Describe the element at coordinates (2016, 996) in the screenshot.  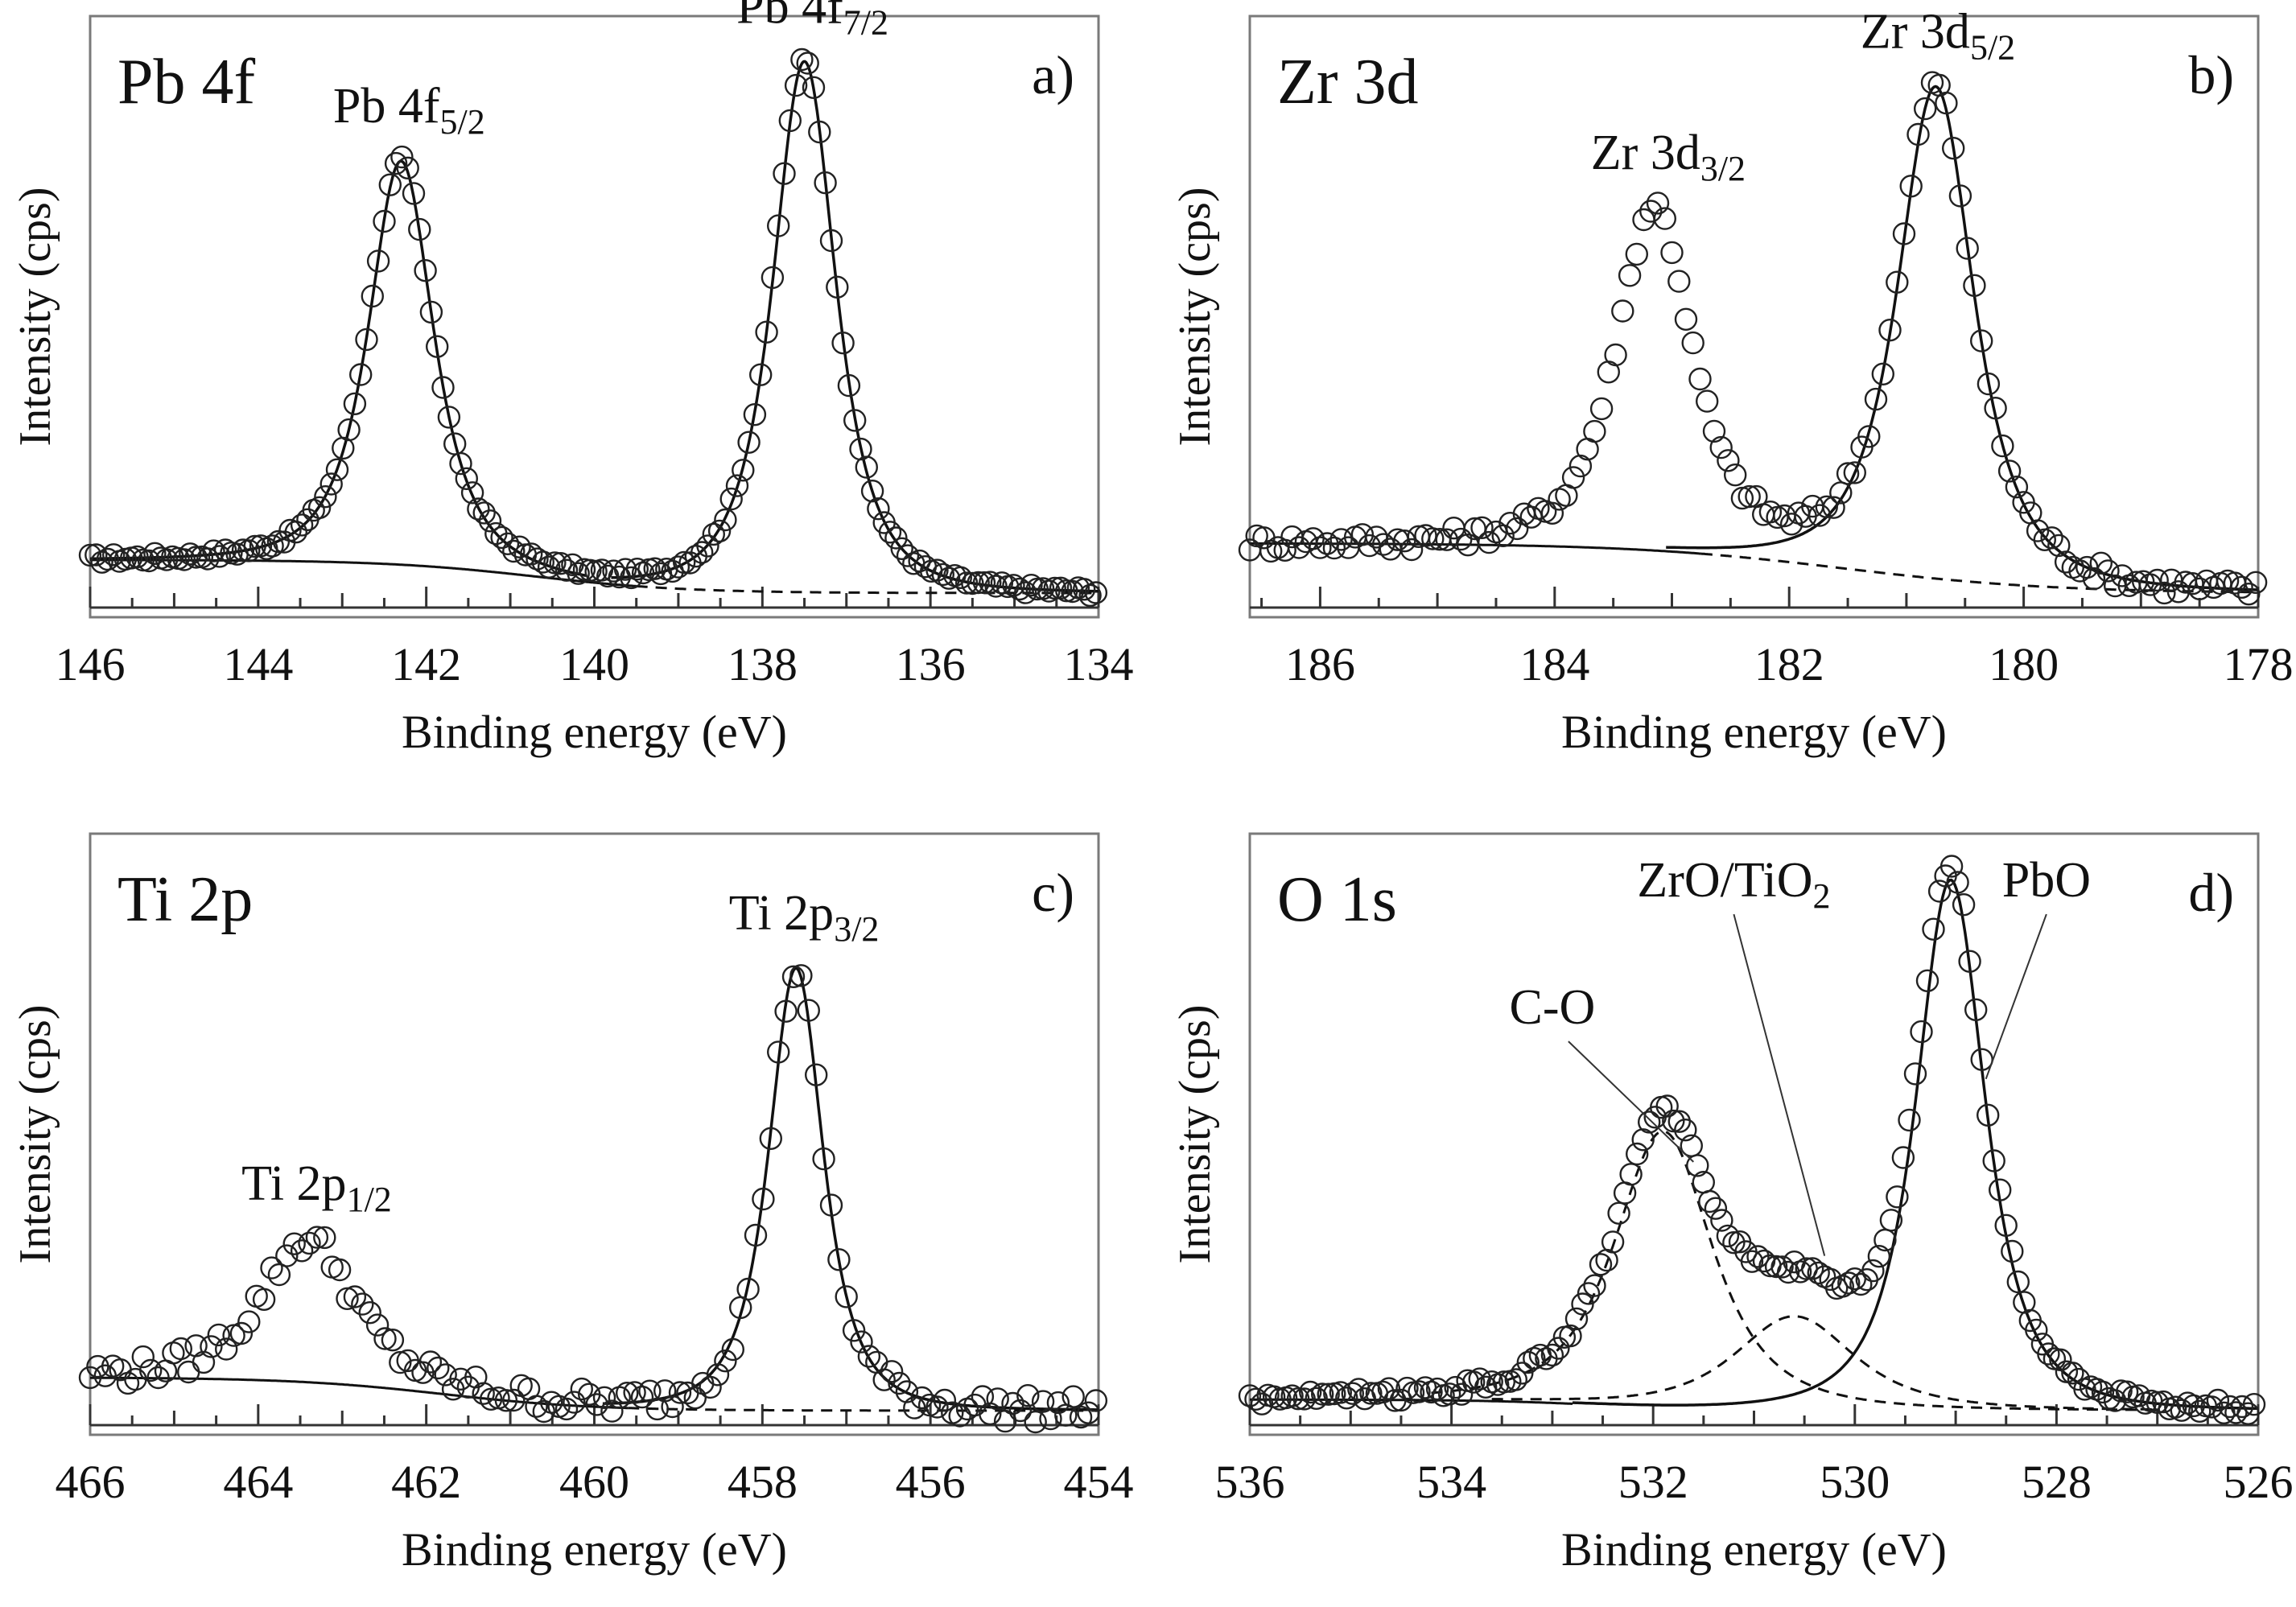
I see `annotation-leader` at that location.